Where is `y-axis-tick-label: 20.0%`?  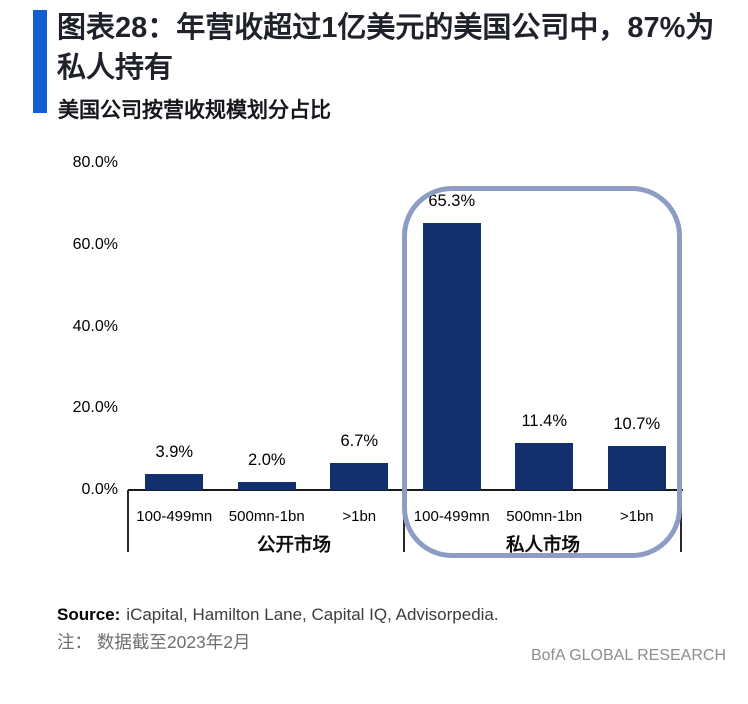
y-axis-tick-label: 20.0% is located at coordinates (95, 408).